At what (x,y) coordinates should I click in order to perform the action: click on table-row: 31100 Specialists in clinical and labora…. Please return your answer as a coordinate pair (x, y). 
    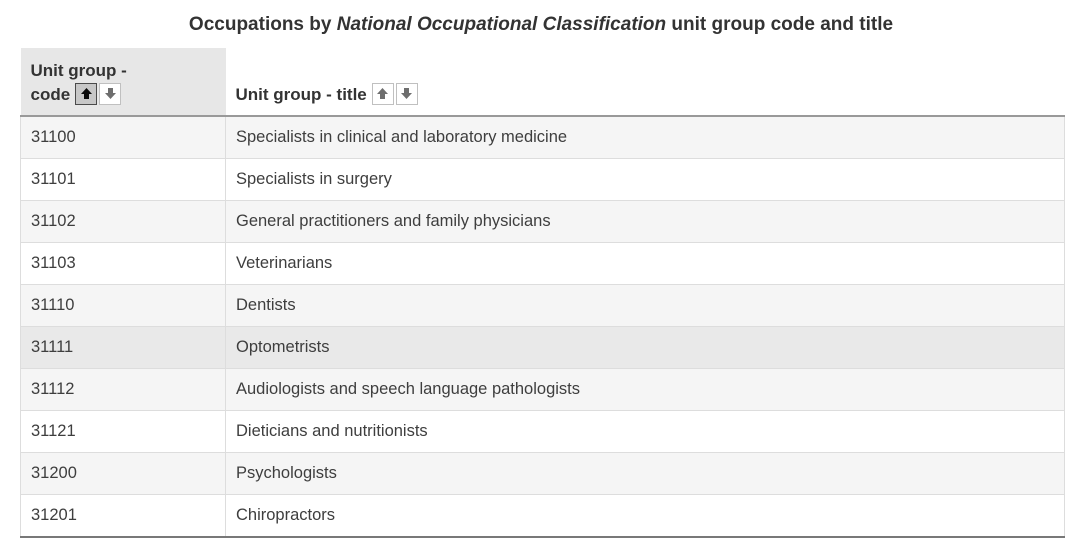
    Looking at the image, I should click on (542, 137).